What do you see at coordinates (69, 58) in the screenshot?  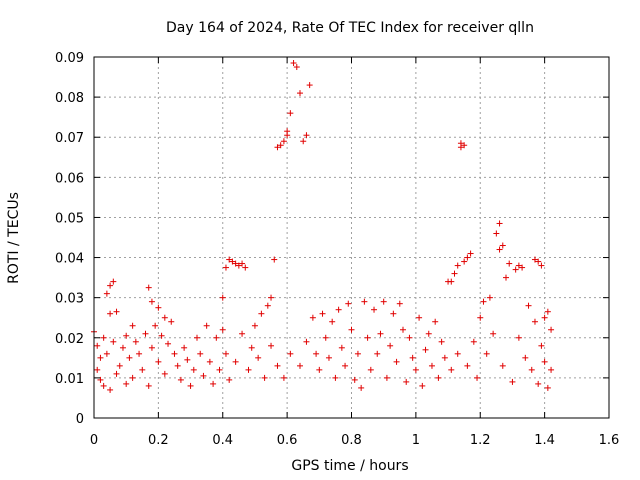 I see `y-tick-label: 0.09` at bounding box center [69, 58].